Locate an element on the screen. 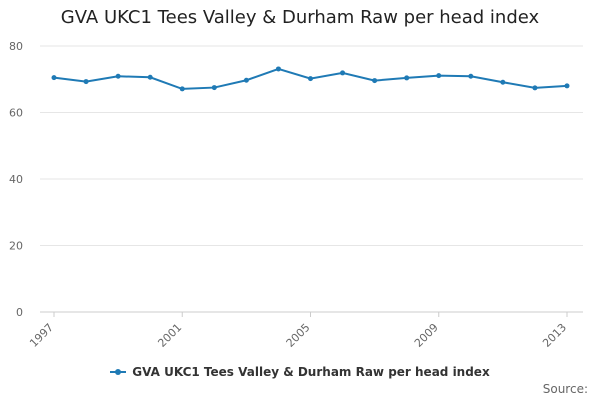 The image size is (600, 400). x-tick-label: 2005 is located at coordinates (298, 335).